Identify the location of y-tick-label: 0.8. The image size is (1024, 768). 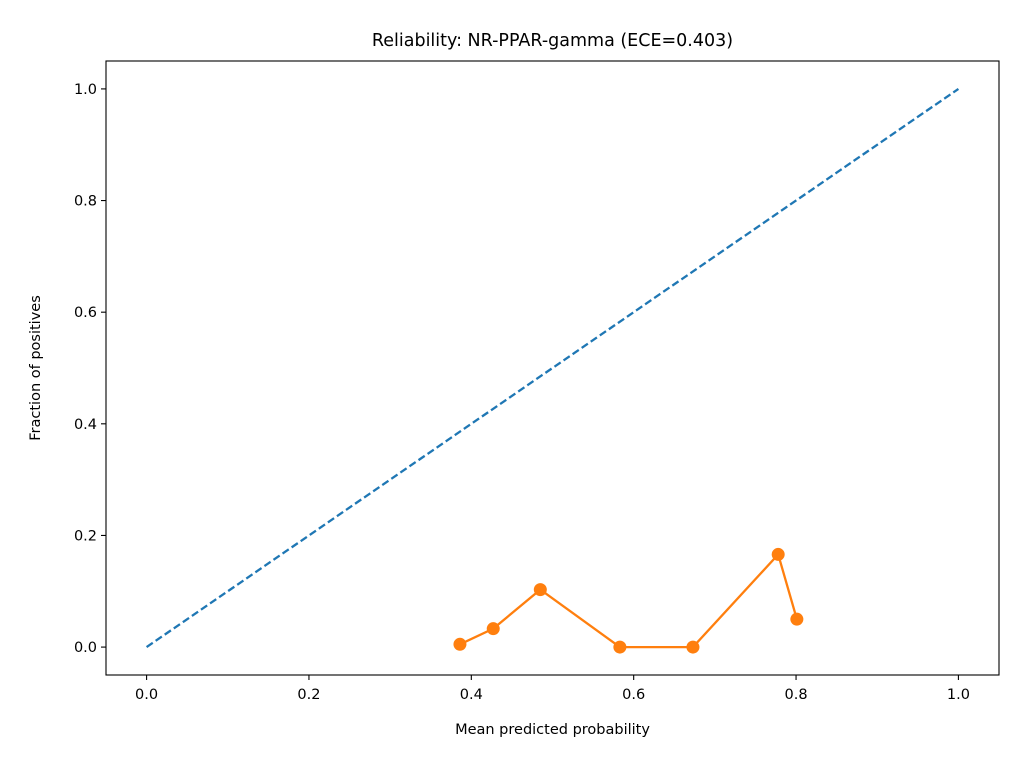
(85, 202).